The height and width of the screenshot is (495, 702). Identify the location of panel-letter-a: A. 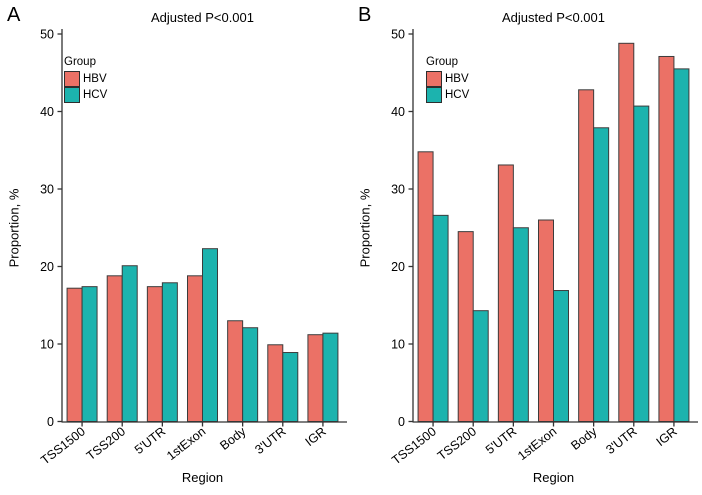
(14, 15).